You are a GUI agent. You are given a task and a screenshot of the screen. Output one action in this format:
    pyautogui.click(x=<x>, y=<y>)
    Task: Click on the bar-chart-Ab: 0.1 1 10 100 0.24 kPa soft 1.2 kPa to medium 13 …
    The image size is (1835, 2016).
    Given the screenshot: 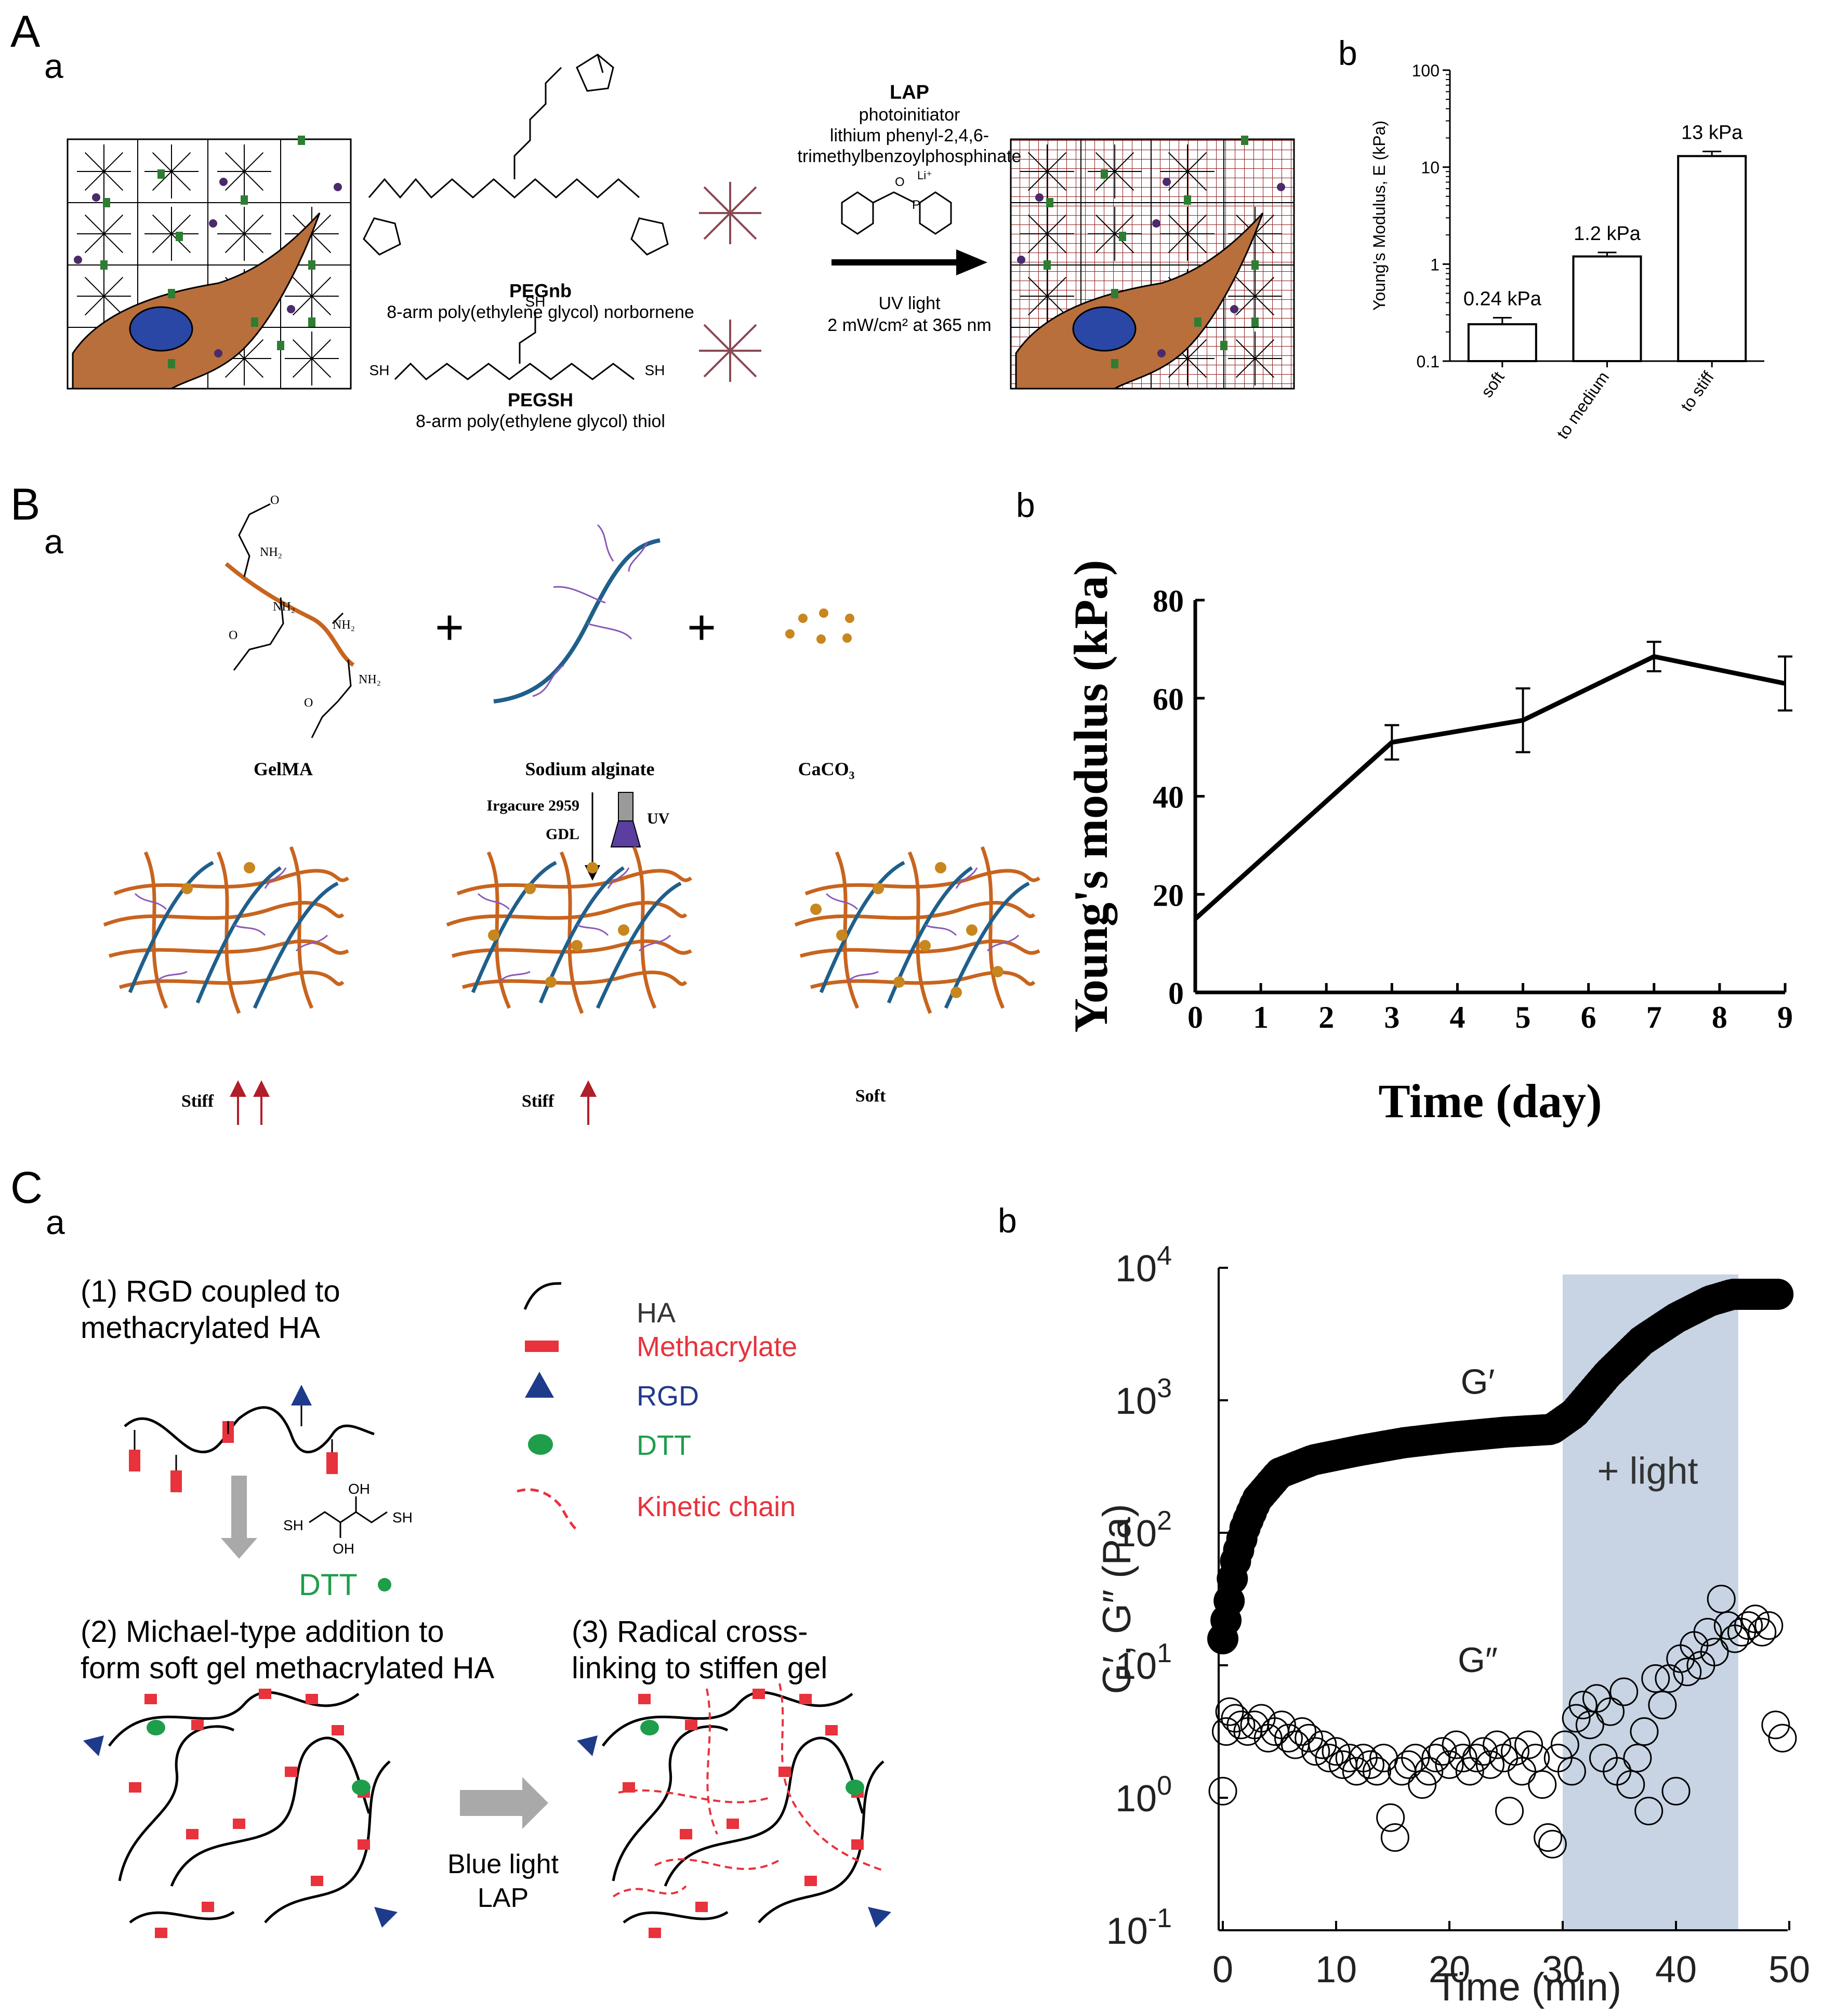 What is the action you would take?
    pyautogui.click(x=1567, y=252)
    